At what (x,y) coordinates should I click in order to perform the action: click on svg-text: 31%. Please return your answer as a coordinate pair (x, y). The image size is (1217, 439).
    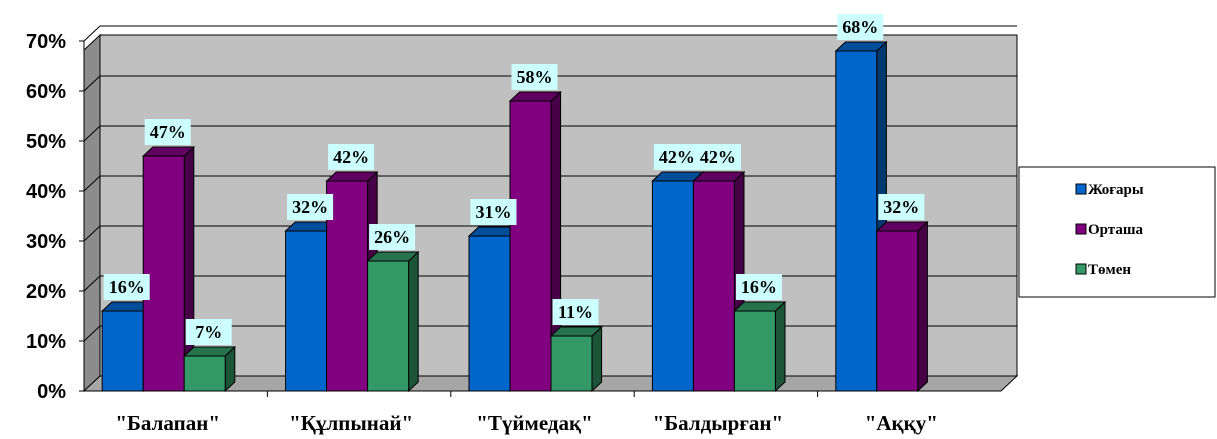
    Looking at the image, I should click on (494, 212).